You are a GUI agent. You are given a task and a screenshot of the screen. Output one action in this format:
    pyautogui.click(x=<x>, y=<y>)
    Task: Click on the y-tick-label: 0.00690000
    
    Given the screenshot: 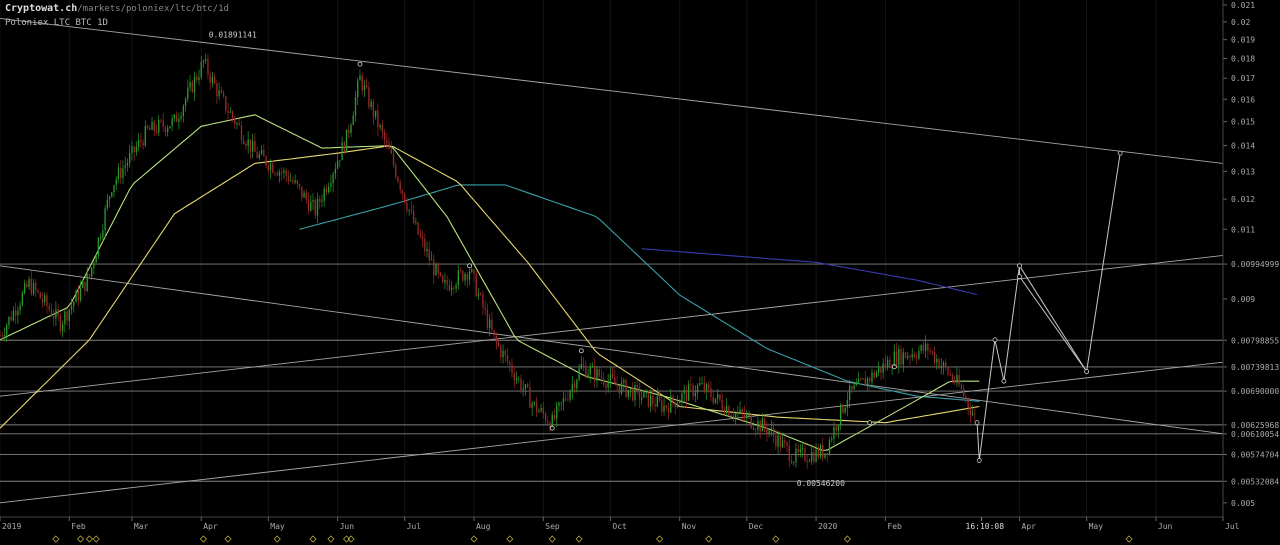 What is the action you would take?
    pyautogui.click(x=1255, y=391)
    